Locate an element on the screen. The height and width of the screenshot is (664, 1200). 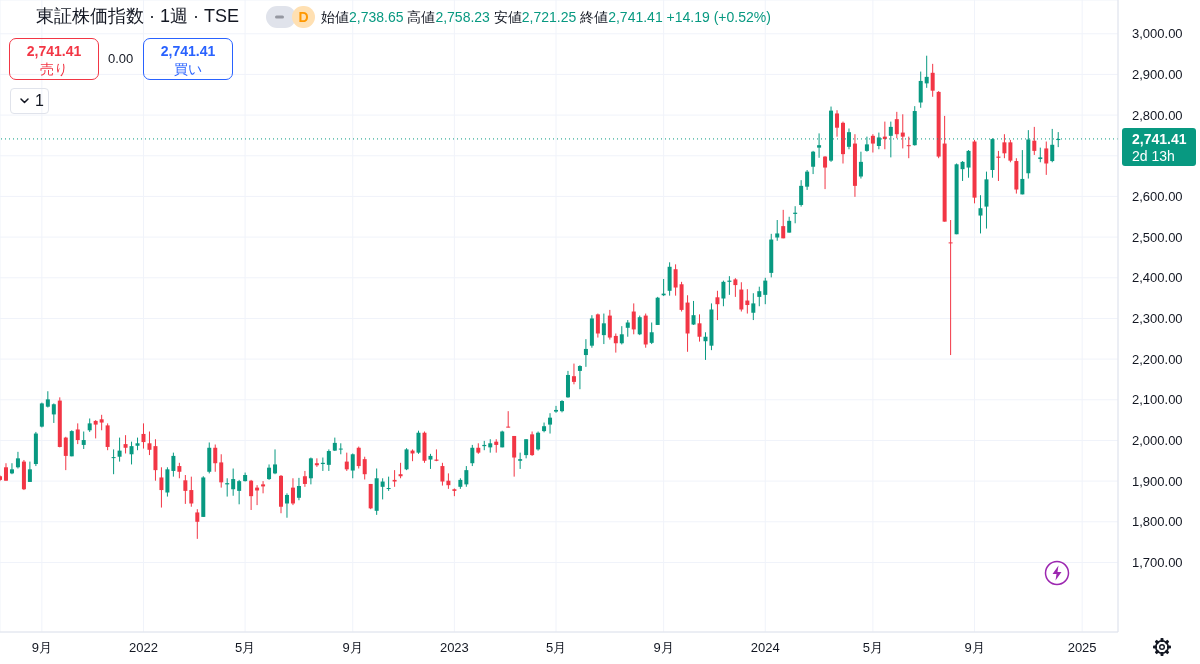
x-tick-label: 2025 is located at coordinates (1082, 648).